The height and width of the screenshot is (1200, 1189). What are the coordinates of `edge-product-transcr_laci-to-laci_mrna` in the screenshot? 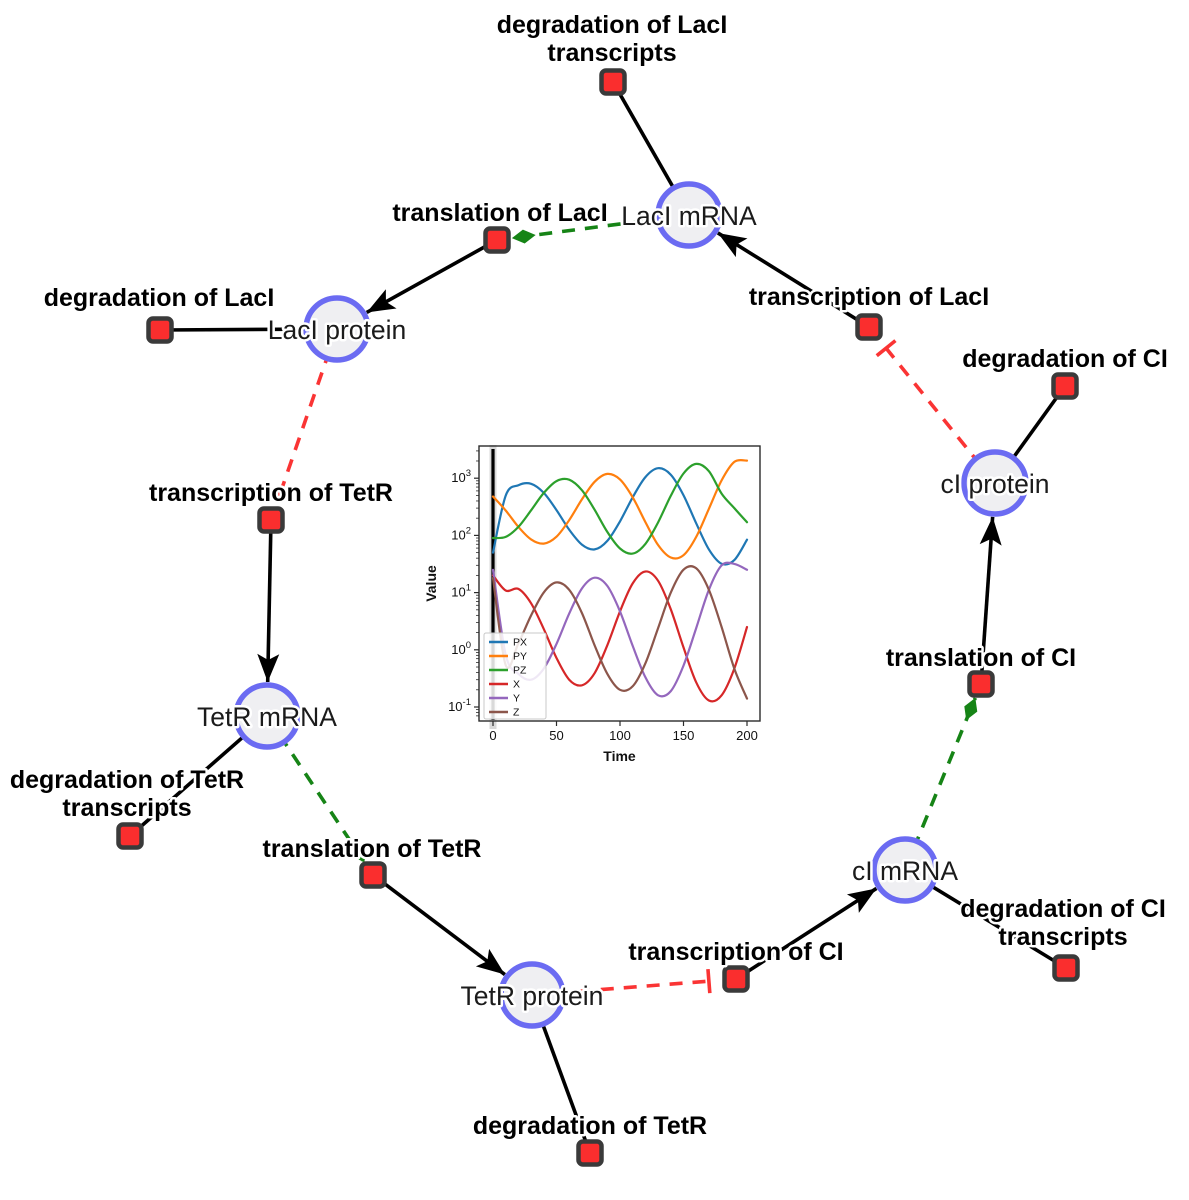 It's located at (793, 280).